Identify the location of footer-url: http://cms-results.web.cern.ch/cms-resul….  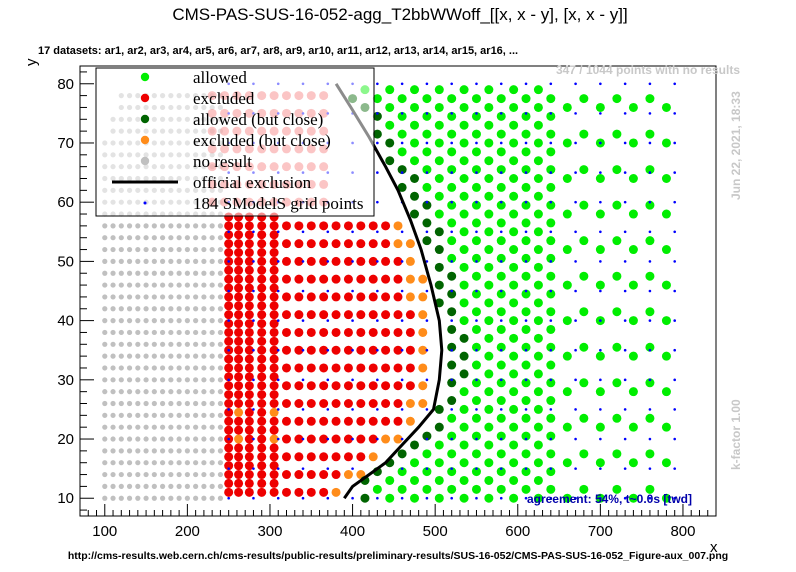
(398, 556).